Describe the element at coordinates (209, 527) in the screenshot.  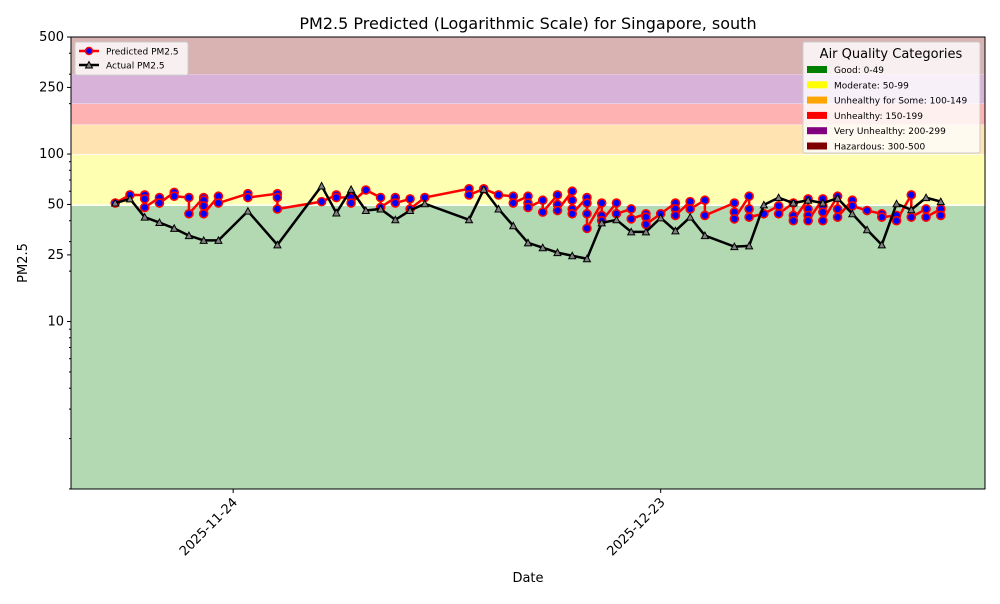
I see `x-tick-label: 2025-11-24` at that location.